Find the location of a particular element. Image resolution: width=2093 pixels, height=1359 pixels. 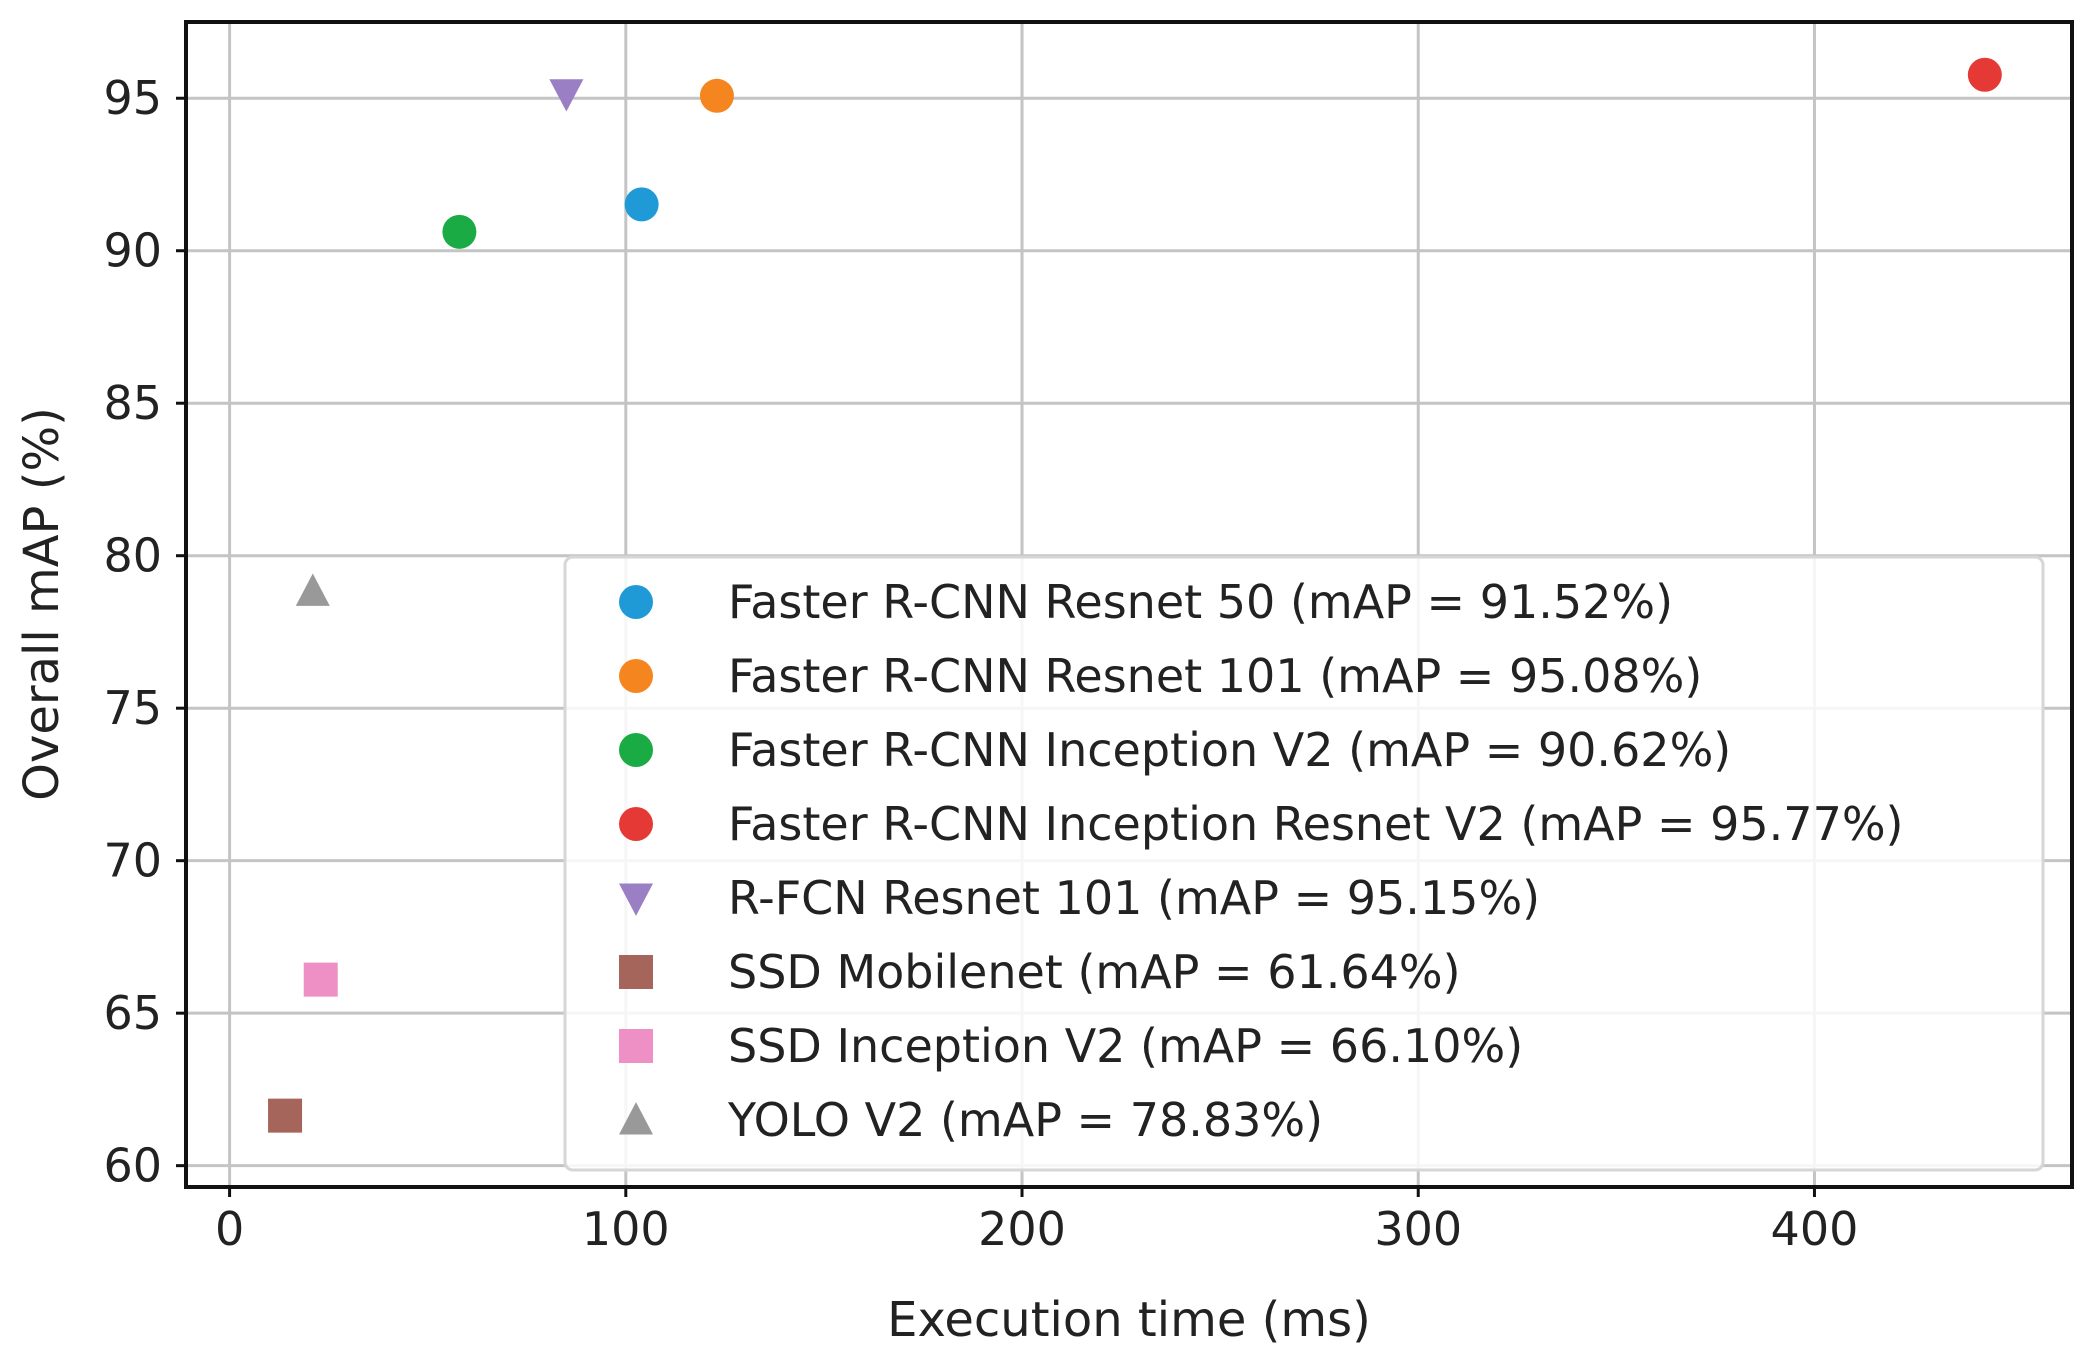

y-tick-label: 85 is located at coordinates (132, 403).